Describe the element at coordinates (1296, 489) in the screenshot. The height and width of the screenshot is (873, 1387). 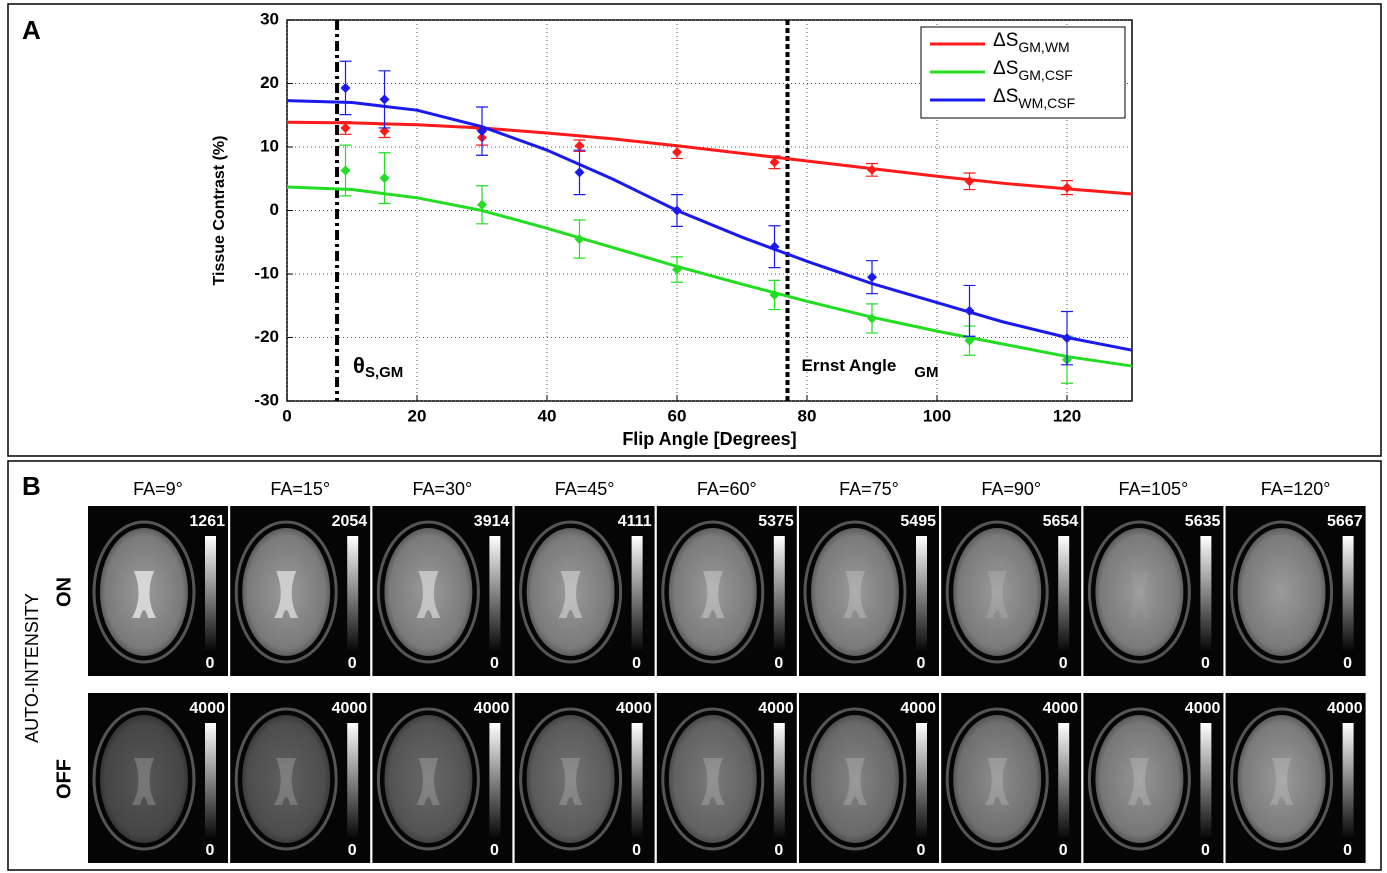
I see `column-header: FA=120°` at that location.